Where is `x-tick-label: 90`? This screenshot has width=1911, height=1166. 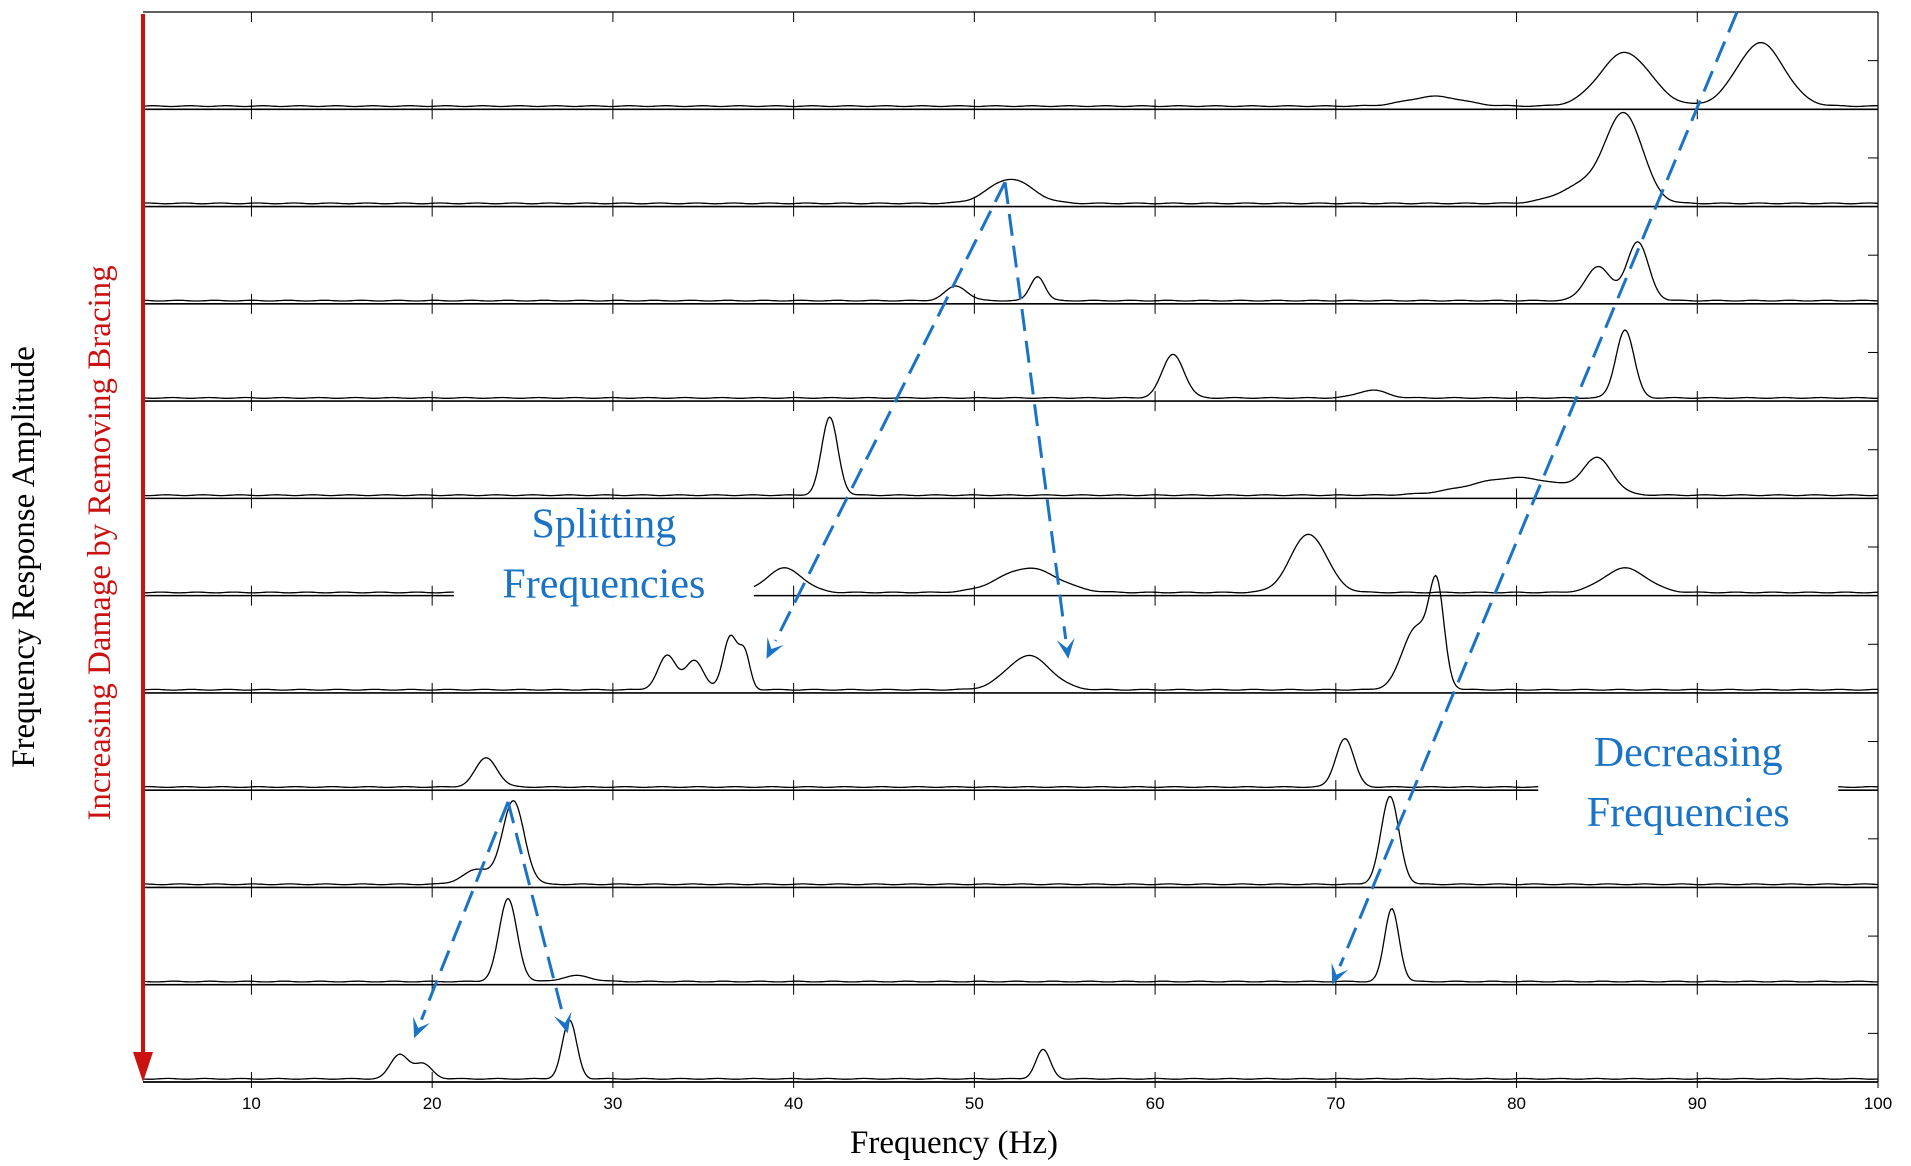
x-tick-label: 90 is located at coordinates (1697, 1103).